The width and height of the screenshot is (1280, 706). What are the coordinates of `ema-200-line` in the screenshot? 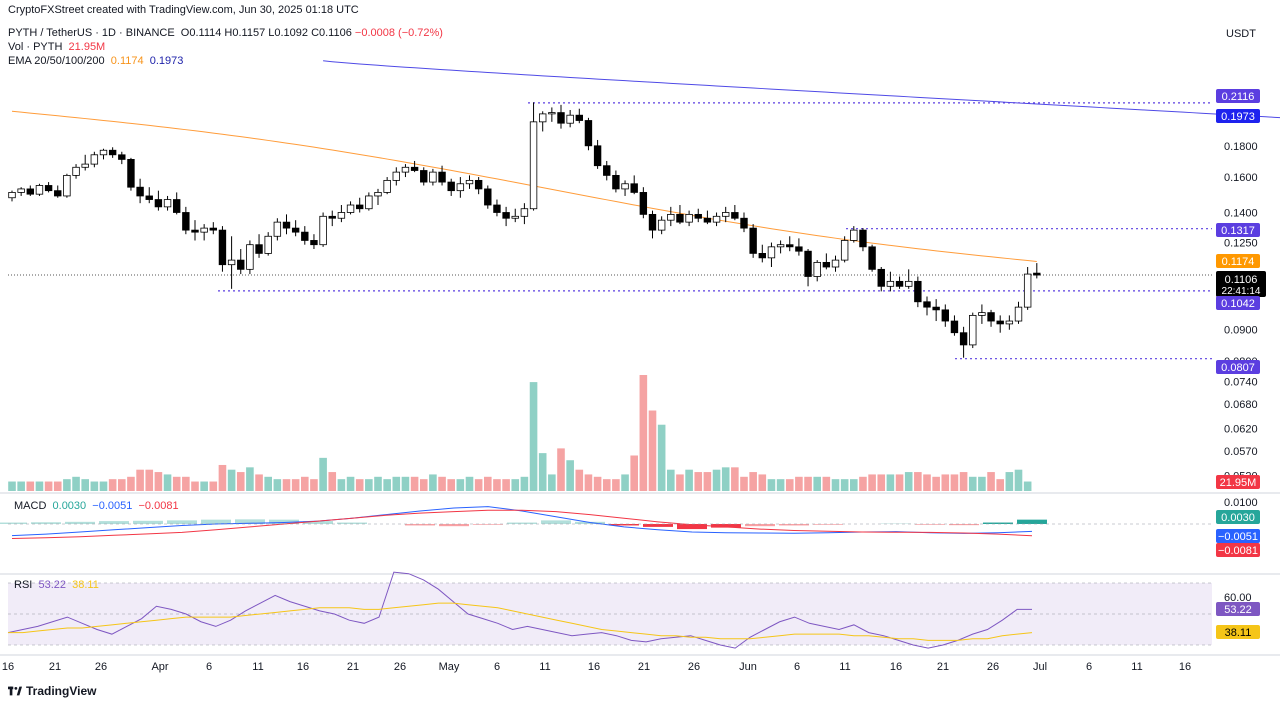 It's located at (801, 89).